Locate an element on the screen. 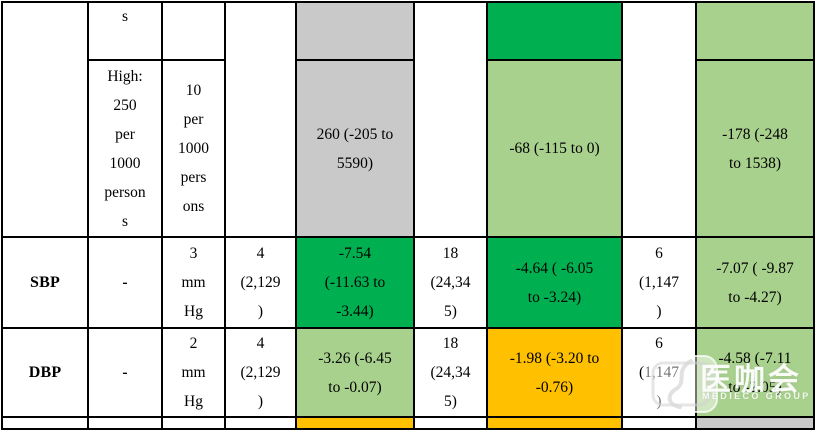 This screenshot has height=430, width=820. dbp-effect-3: -4.58 (-7.11 to -2.05) is located at coordinates (755, 372).